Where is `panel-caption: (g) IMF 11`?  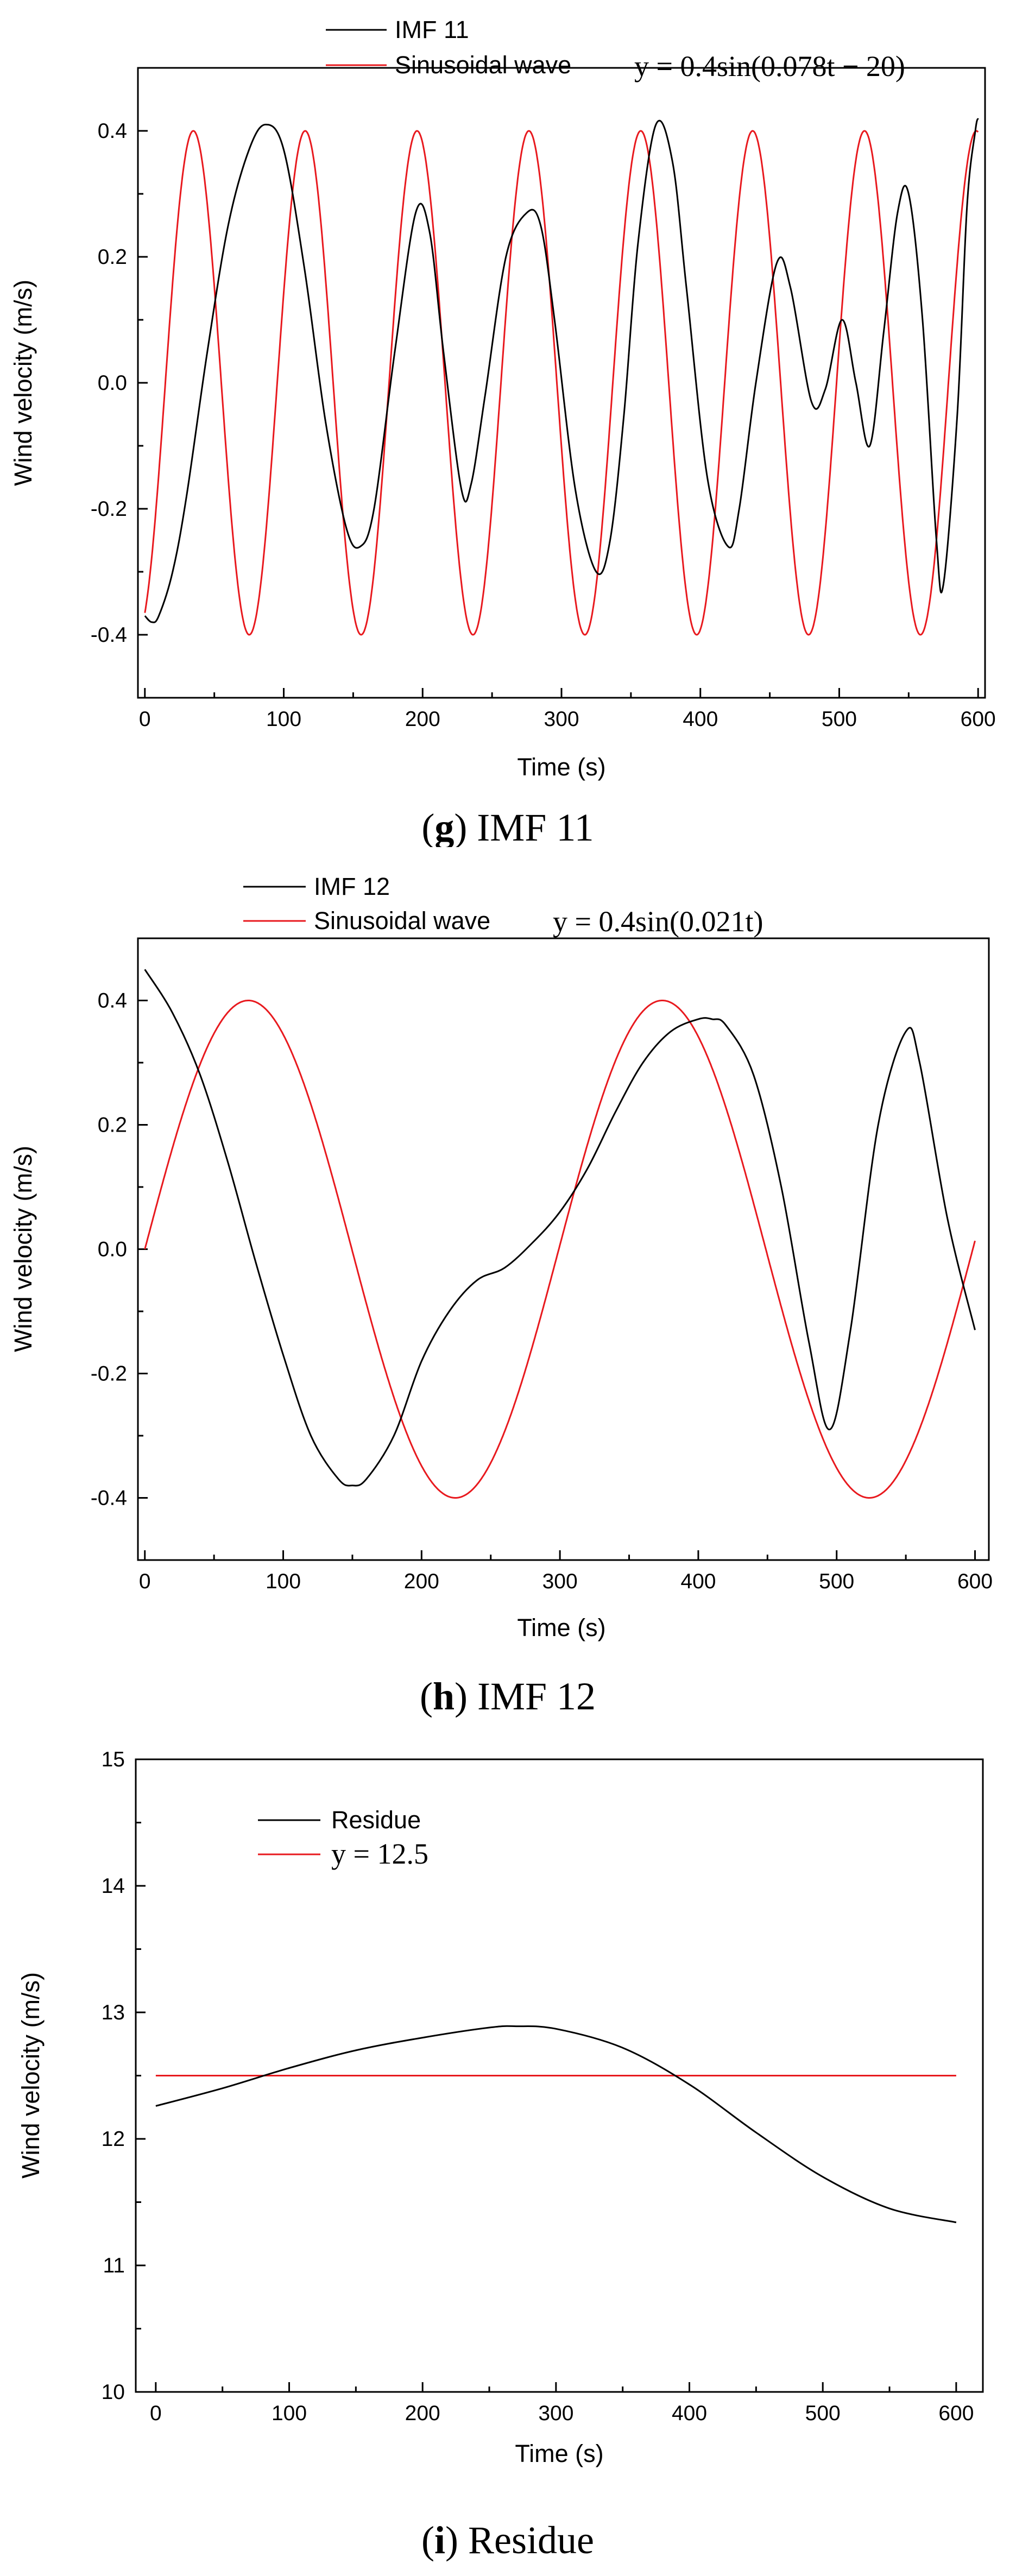
panel-caption: (g) IMF 11 is located at coordinates (507, 827).